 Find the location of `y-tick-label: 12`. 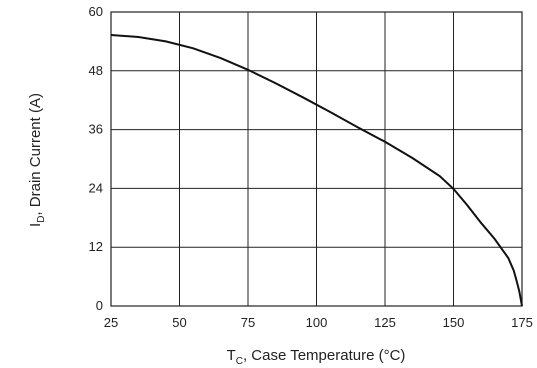

y-tick-label: 12 is located at coordinates (96, 246).